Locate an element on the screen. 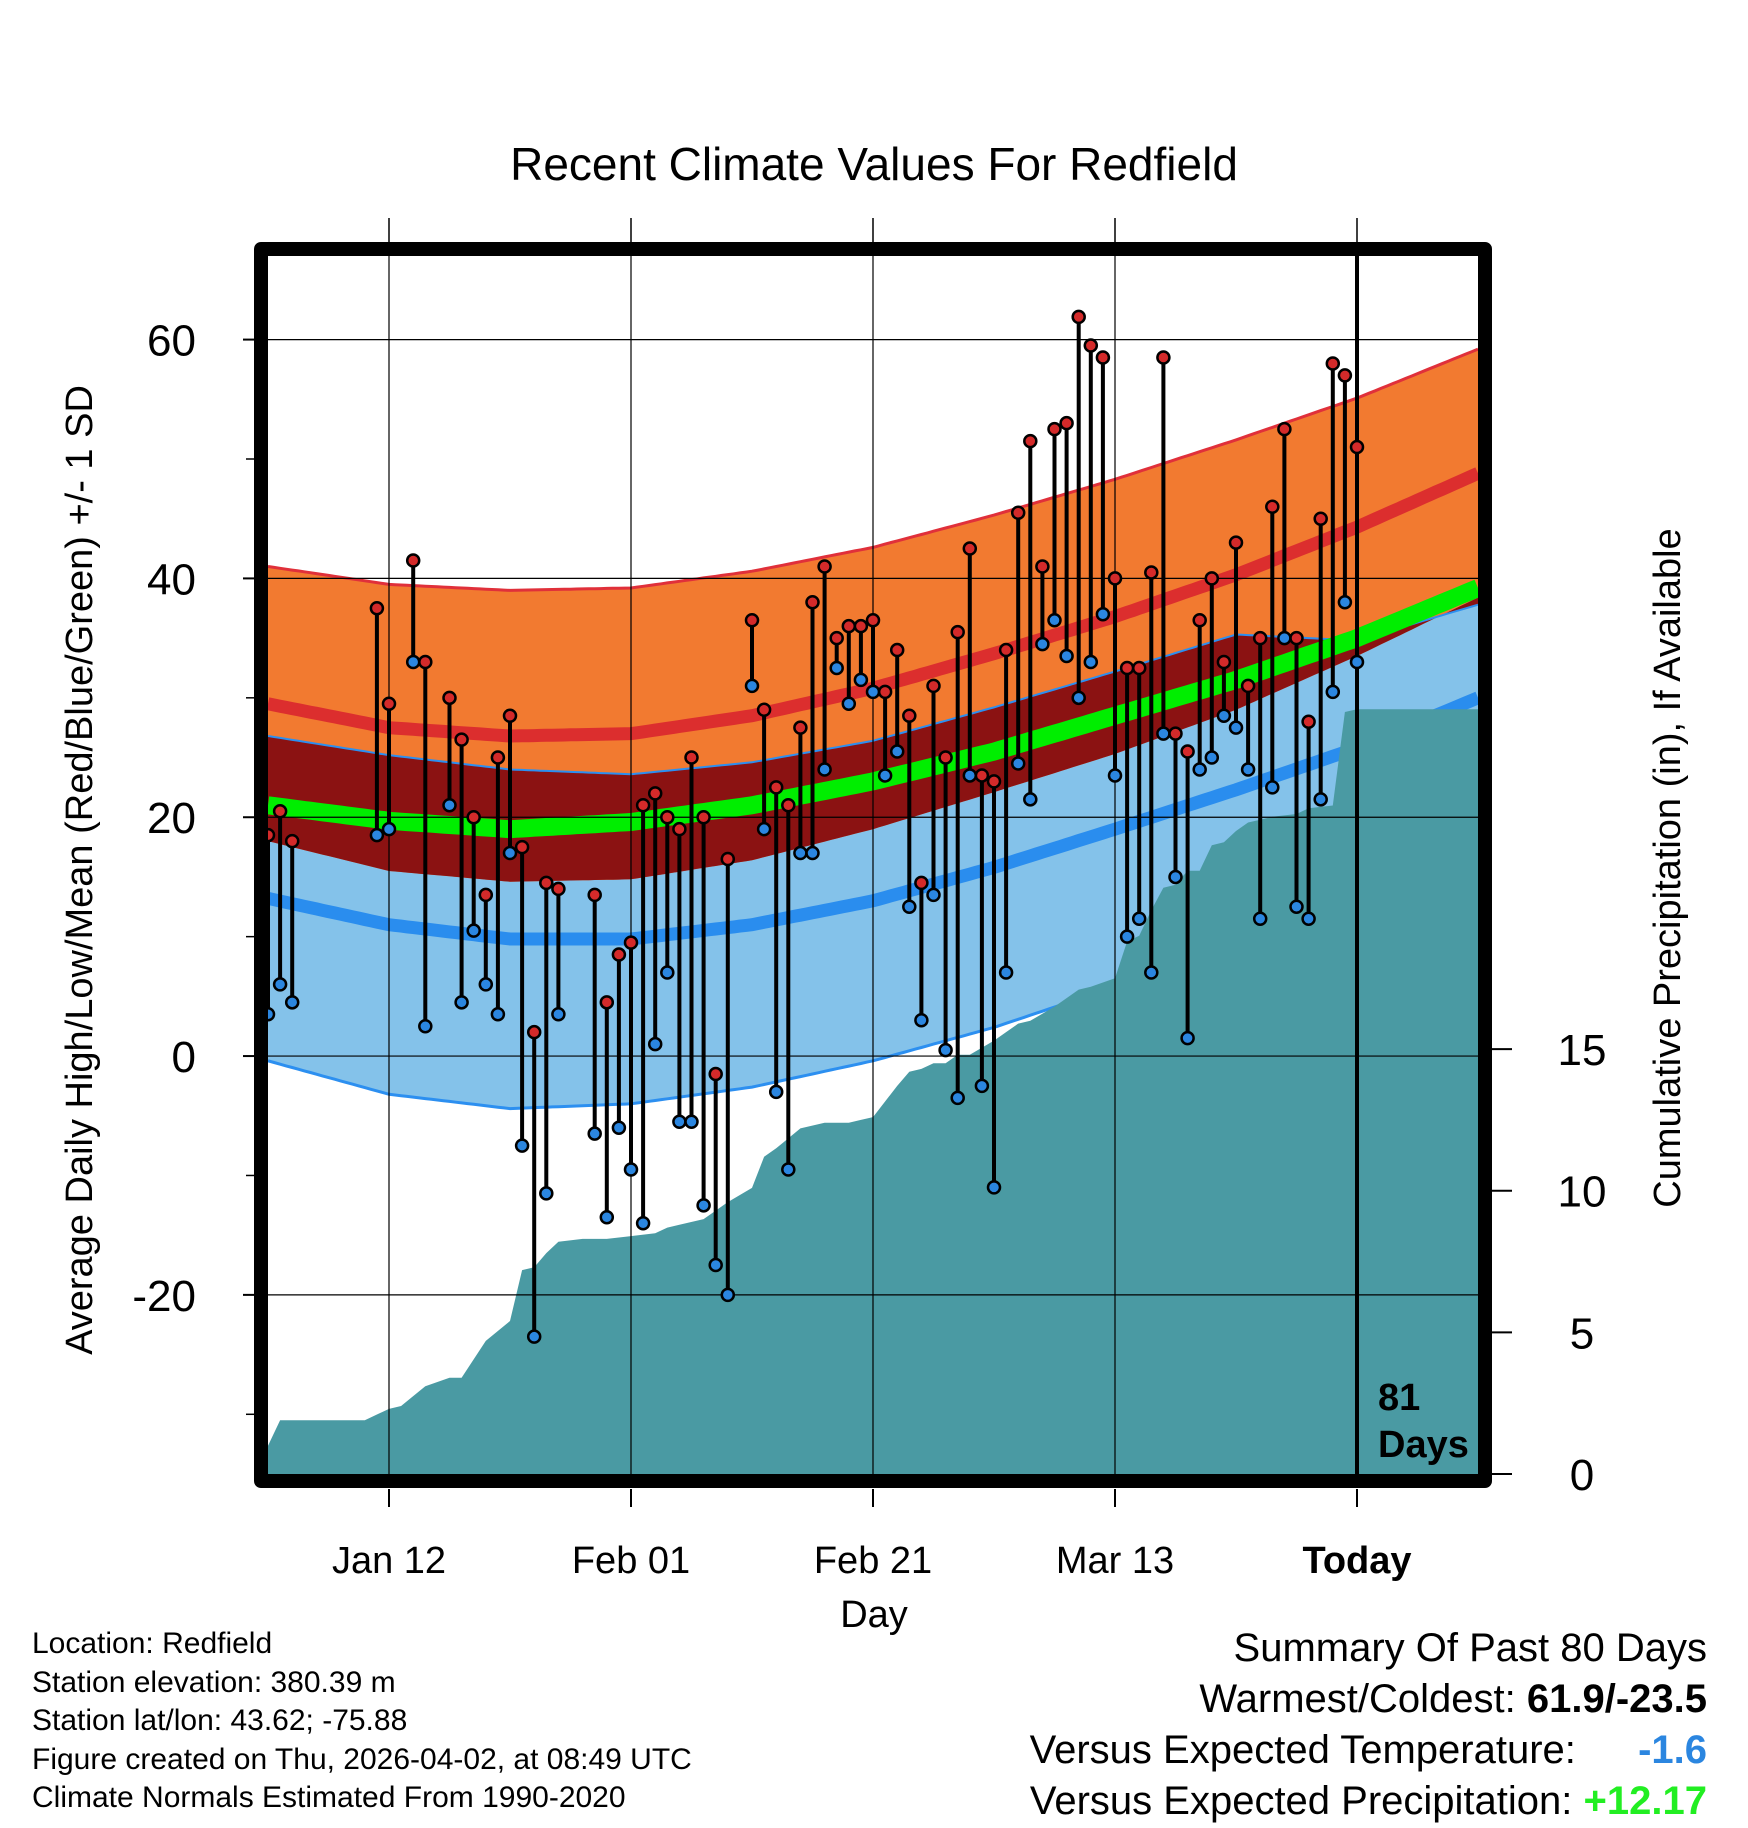 Image resolution: width=1748 pixels, height=1828 pixels. days-count-label: 81 is located at coordinates (1399, 1398).